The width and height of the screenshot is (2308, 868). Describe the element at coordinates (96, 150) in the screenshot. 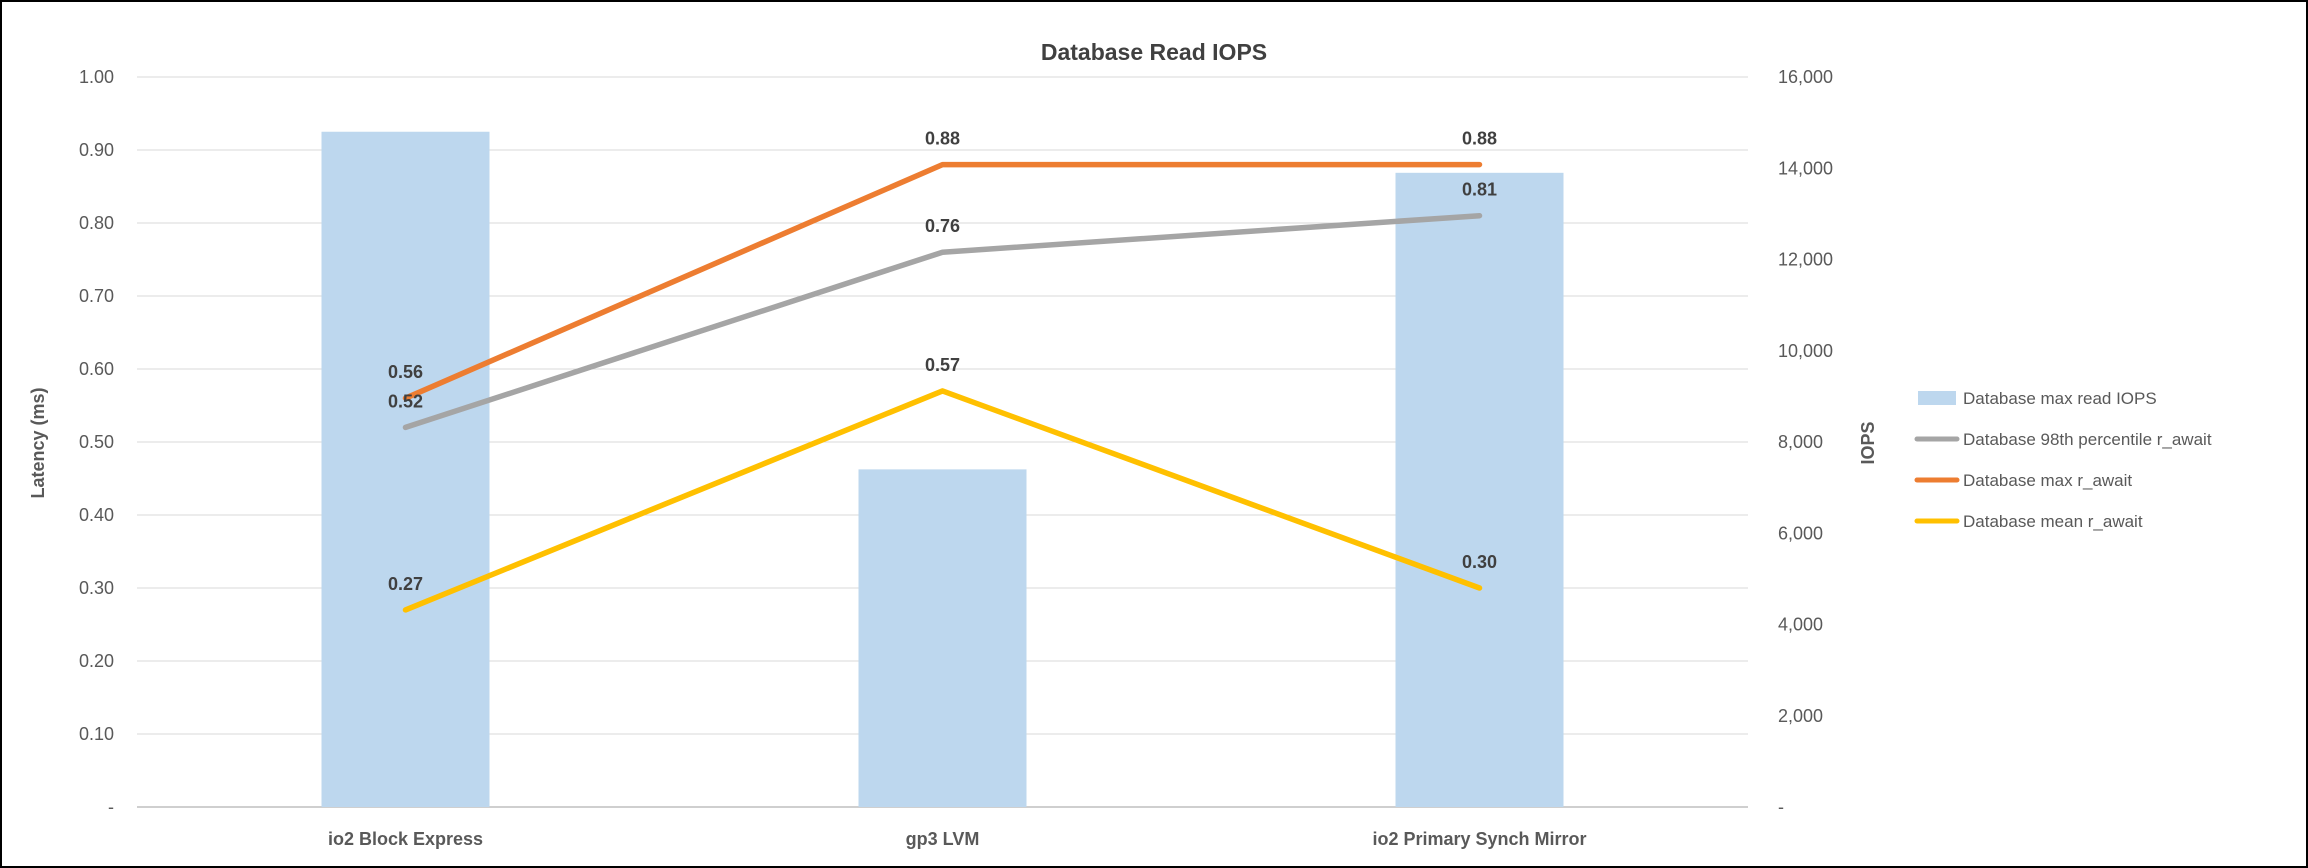

I see `left-axis-tick-label: 0.90` at that location.